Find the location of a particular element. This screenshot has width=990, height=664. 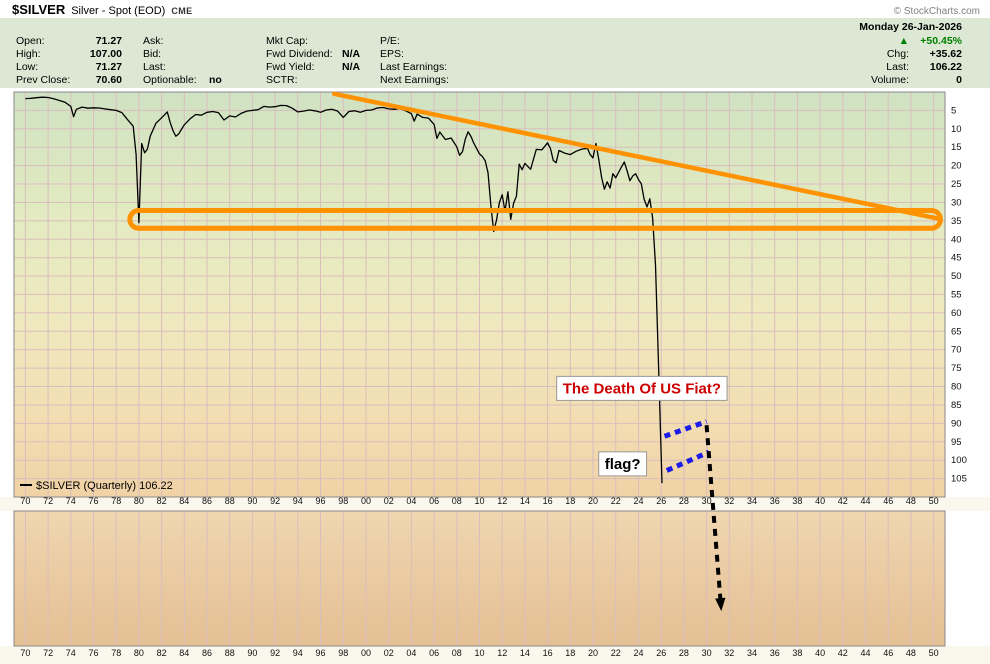

flag-annotation-lines is located at coordinates (686, 446).